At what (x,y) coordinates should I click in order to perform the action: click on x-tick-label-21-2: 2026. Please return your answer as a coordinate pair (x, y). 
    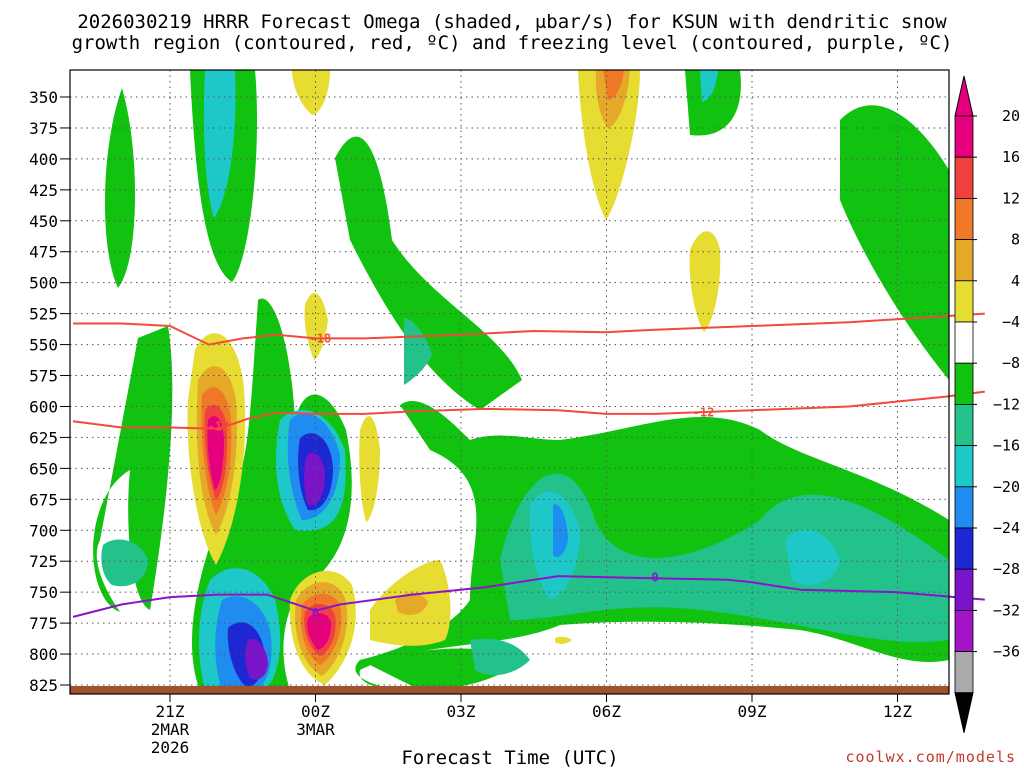
    Looking at the image, I should click on (170, 747).